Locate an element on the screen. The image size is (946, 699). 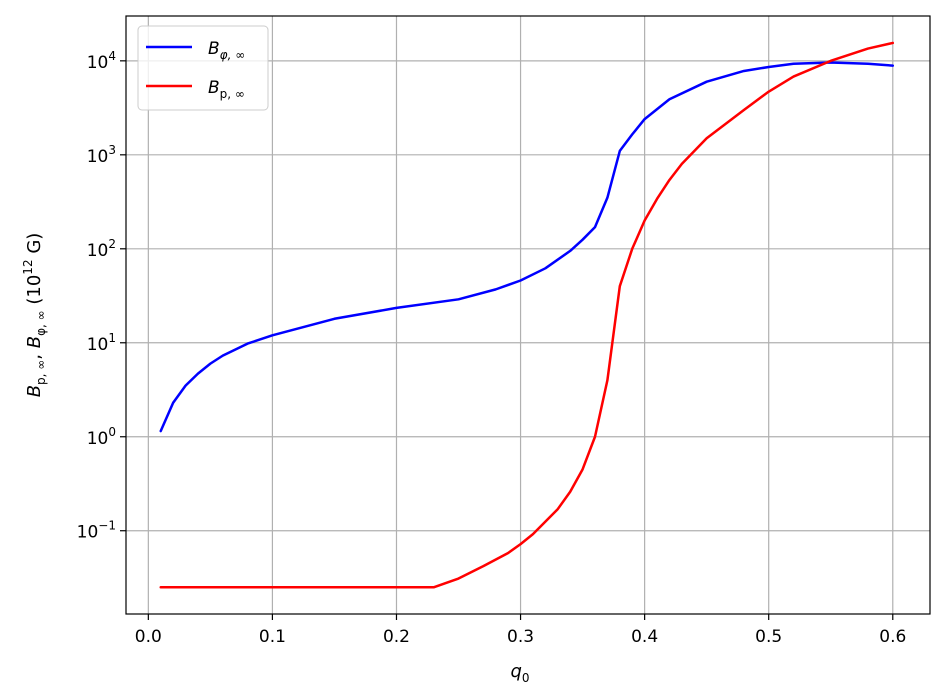
legend: Bφ, ∞ Bp, ∞ is located at coordinates (203, 68).